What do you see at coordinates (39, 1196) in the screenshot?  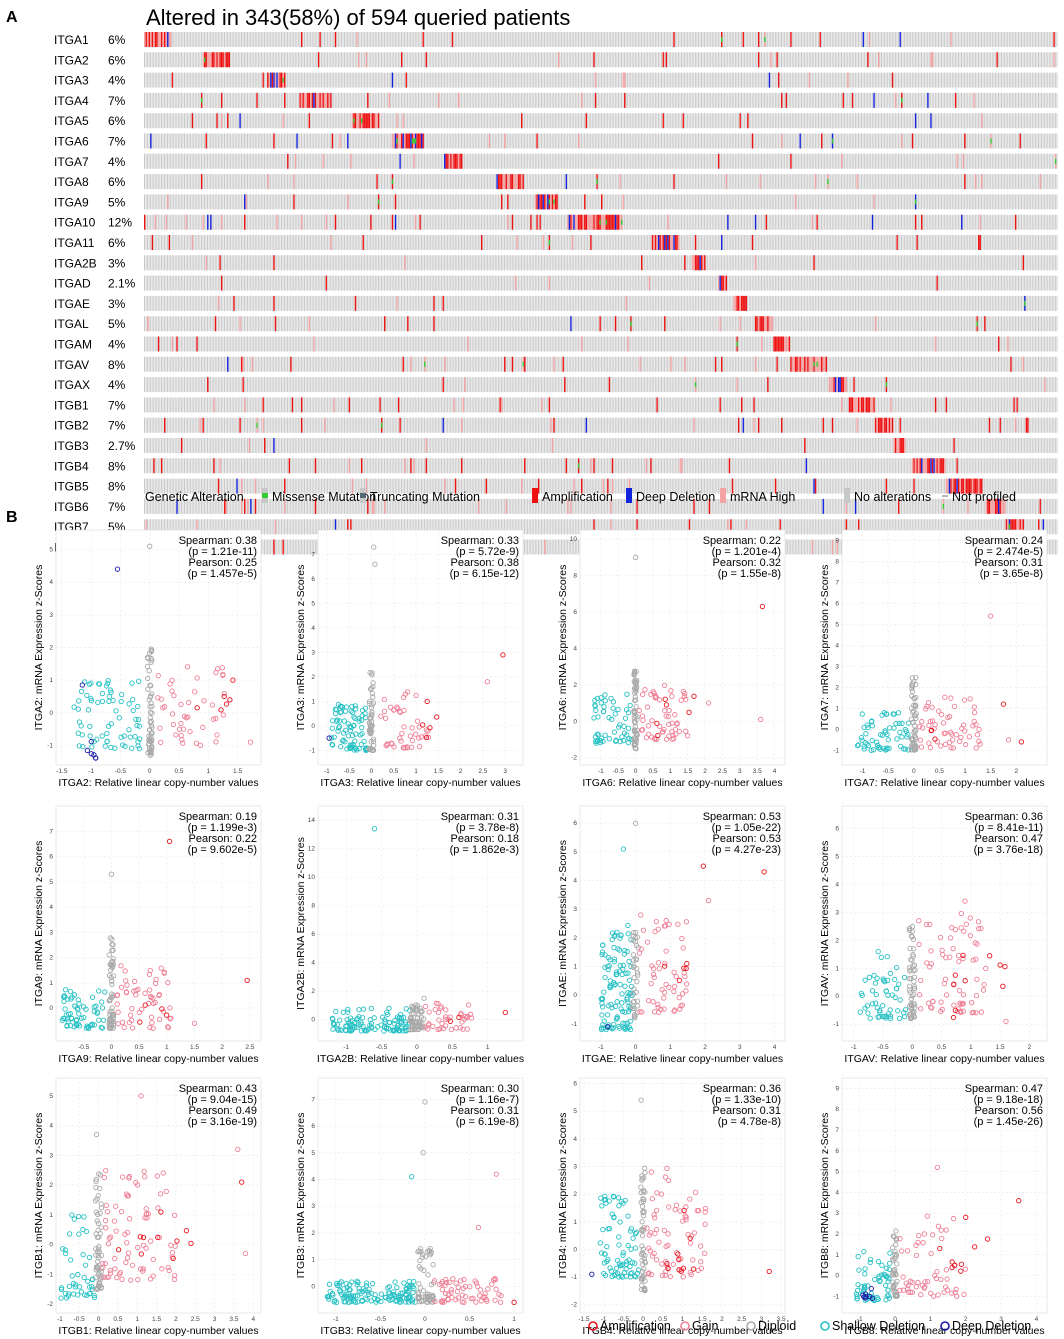 I see `y-axis-label: ITGB1: mRNA Expression z-Scores` at bounding box center [39, 1196].